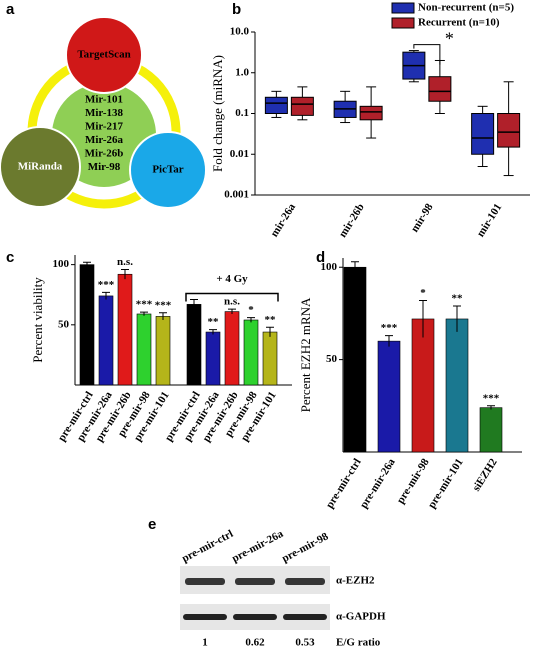 Image resolution: width=548 pixels, height=650 pixels. Describe the element at coordinates (358, 643) in the screenshot. I see `ratio-label: E/G ratio` at that location.